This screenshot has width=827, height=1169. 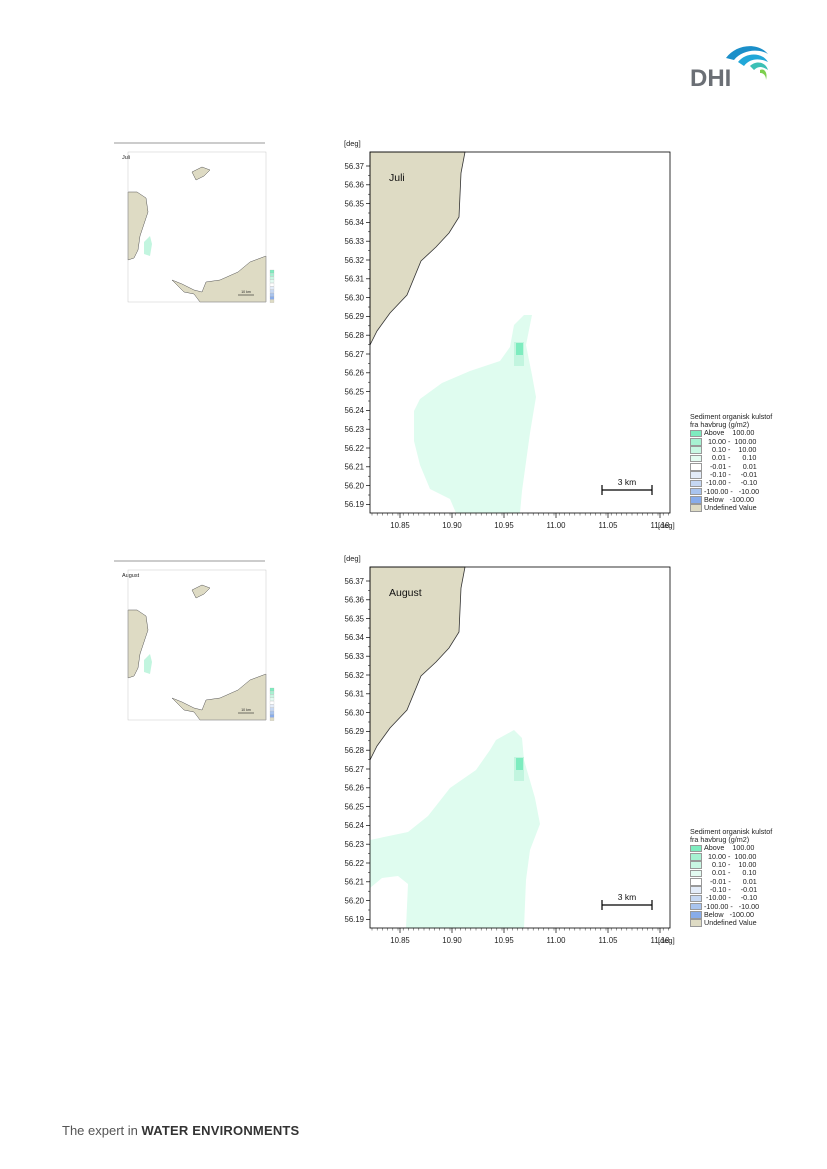 I want to click on footer-tagline: The expert in WATER ENVIRONMENTS, so click(x=180, y=1130).